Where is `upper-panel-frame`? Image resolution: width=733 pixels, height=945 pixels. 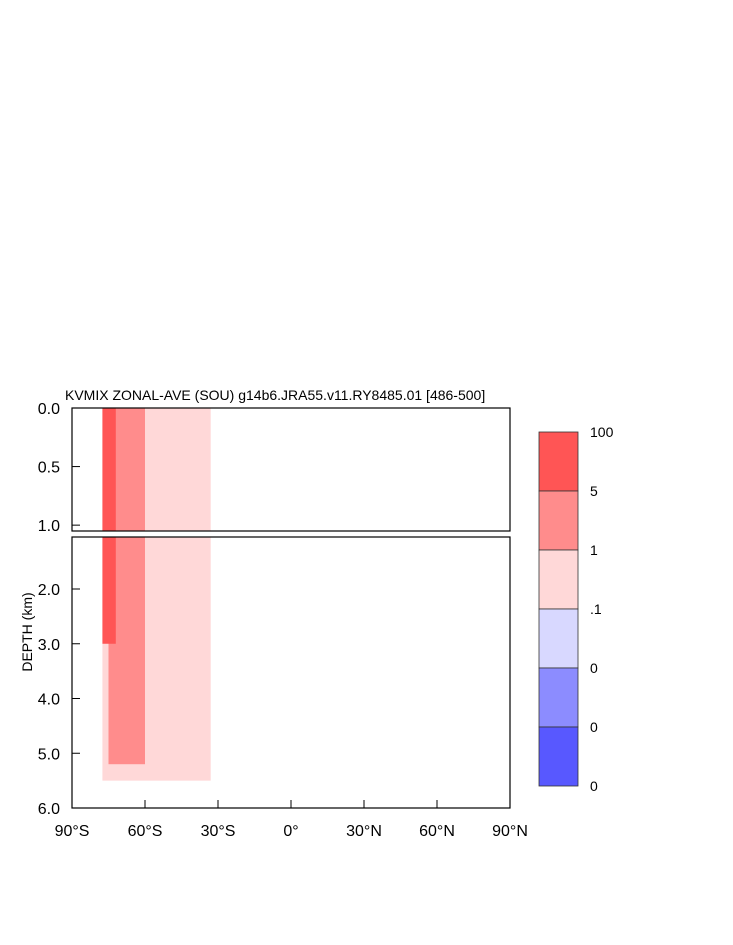
upper-panel-frame is located at coordinates (291, 469).